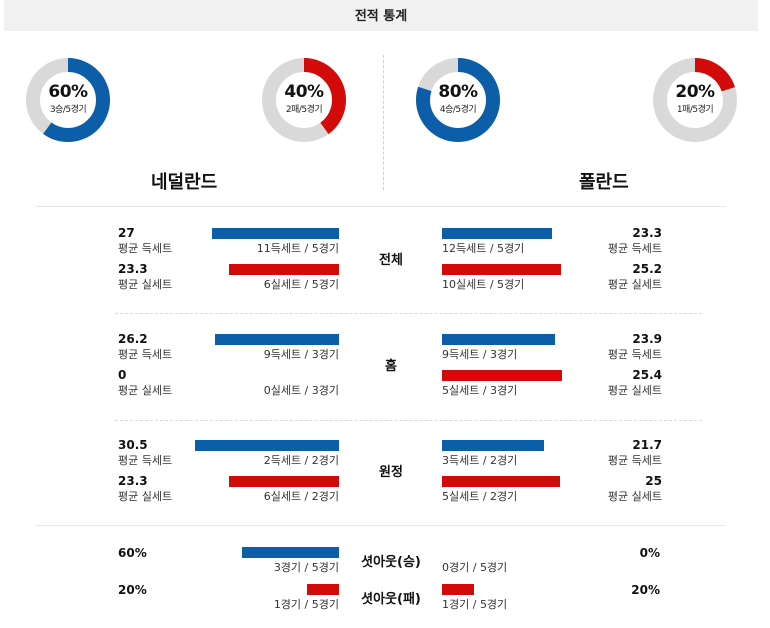  I want to click on right-shutout-value: 0%, so click(649, 553).